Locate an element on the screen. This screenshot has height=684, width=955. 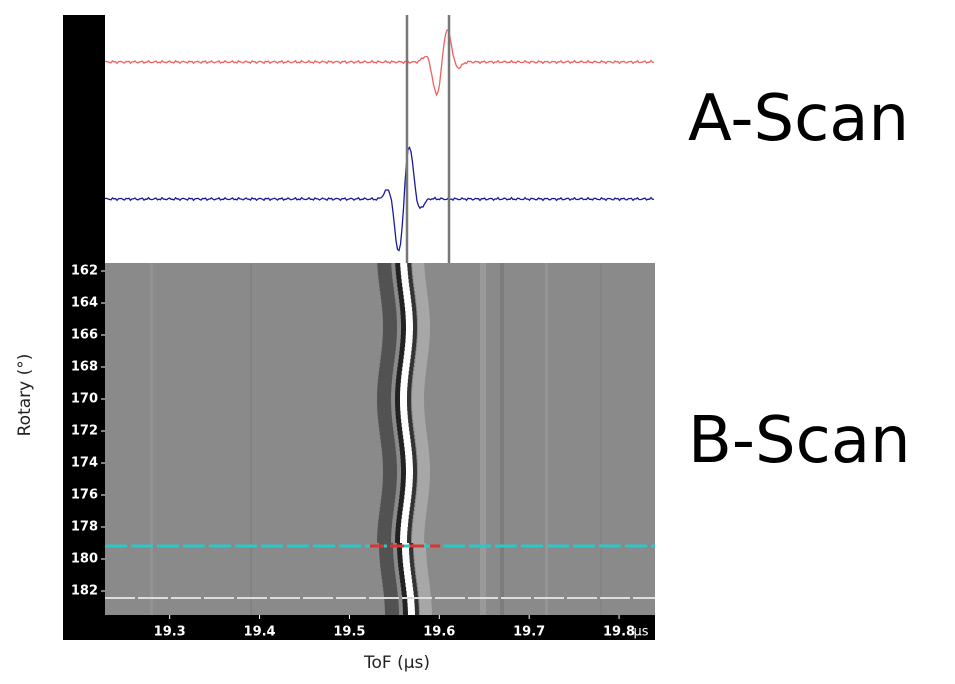
texture-band is located at coordinates (502, 439).